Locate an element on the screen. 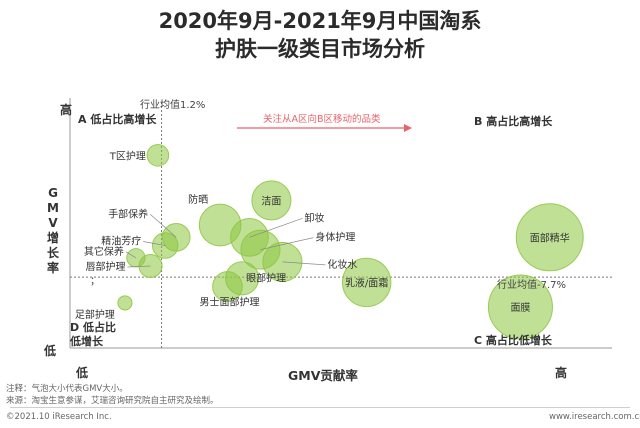  bubble-label-12: 眼部护理 is located at coordinates (266, 277).